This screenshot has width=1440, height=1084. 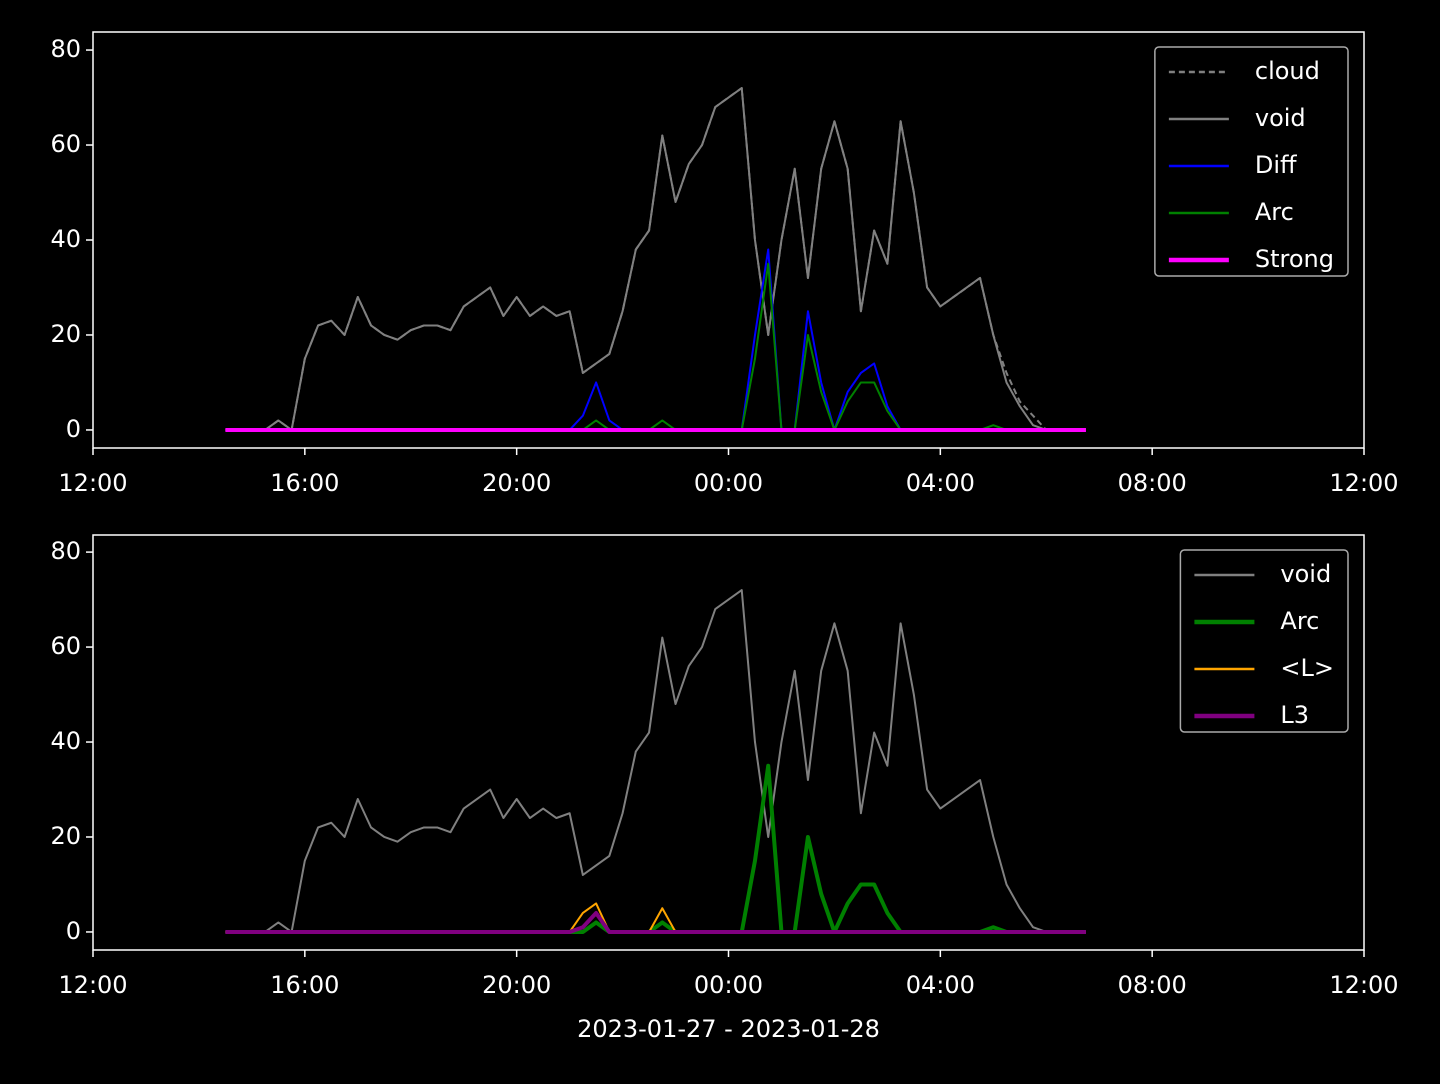 I want to click on legend-label: cloud, so click(x=1287, y=71).